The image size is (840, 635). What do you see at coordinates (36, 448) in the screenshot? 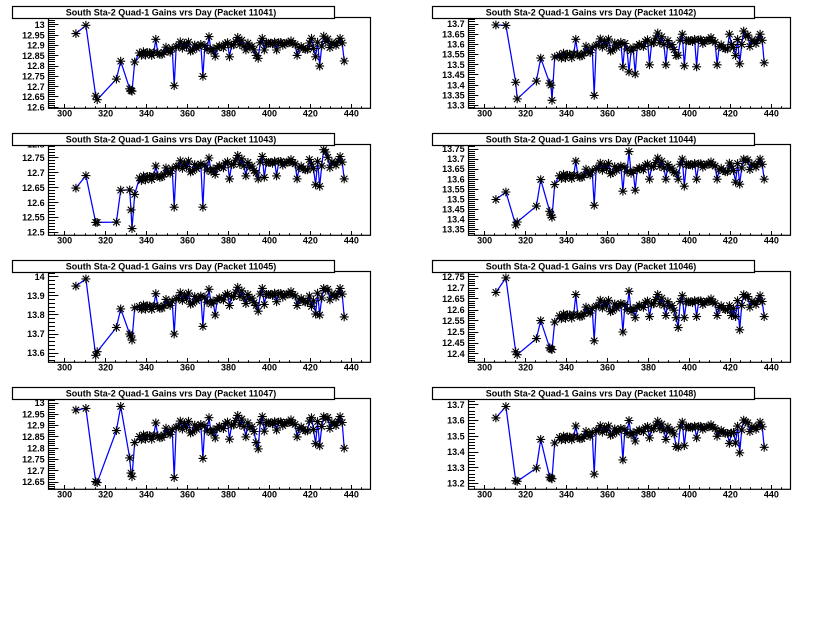
I see `svg-text: 12.8` at bounding box center [36, 448].